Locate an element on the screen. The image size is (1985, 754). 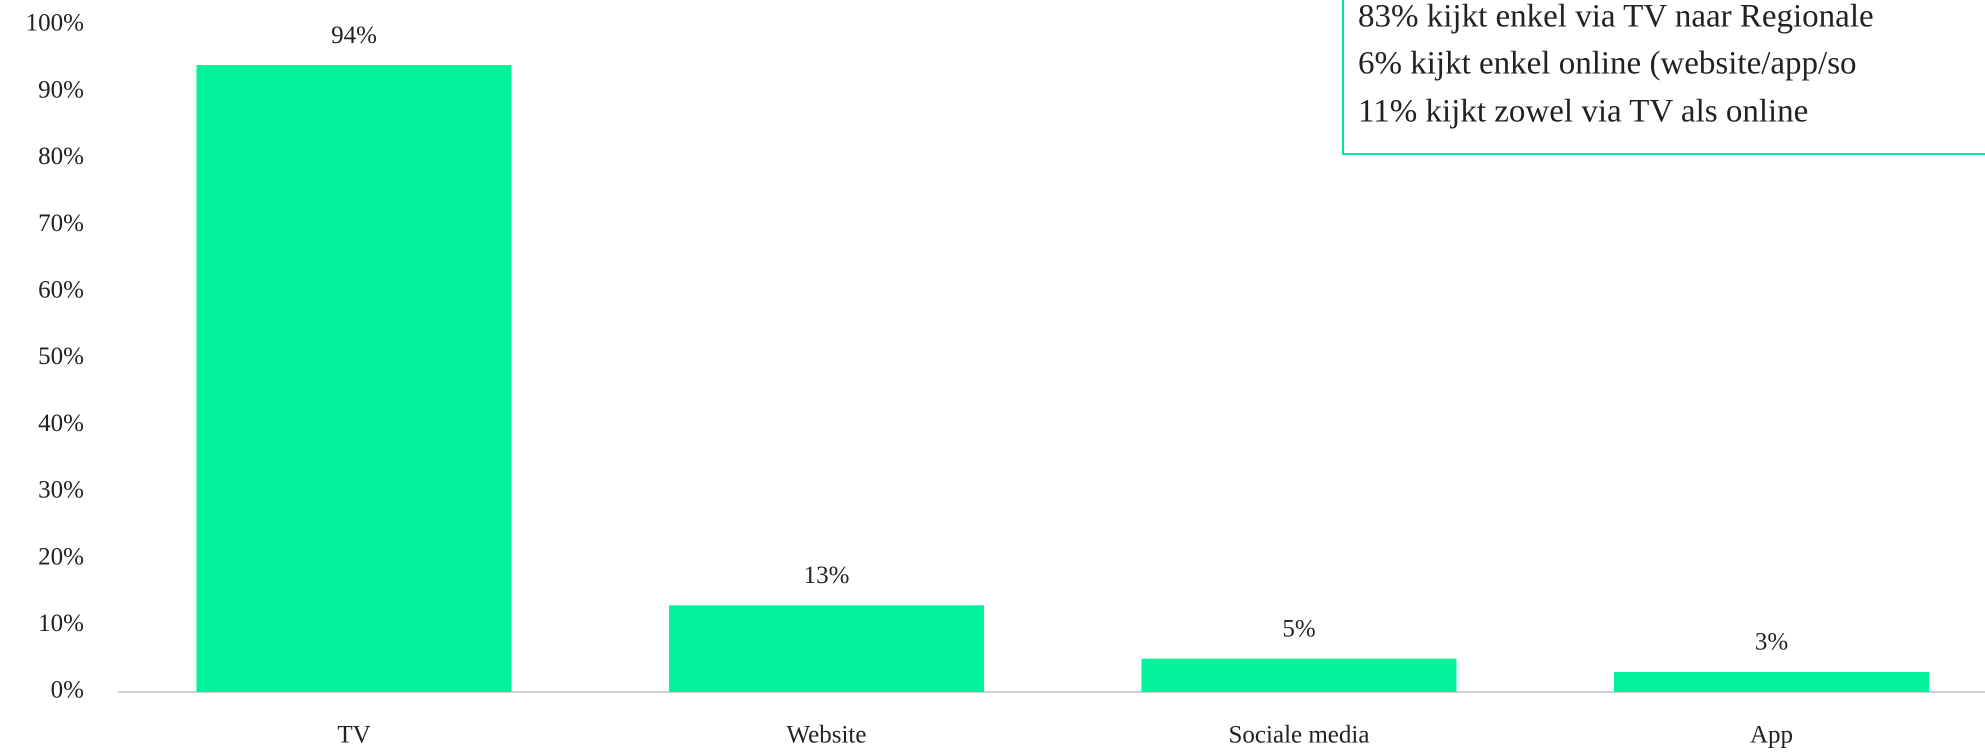
y-tick-label: 30% is located at coordinates (61, 490).